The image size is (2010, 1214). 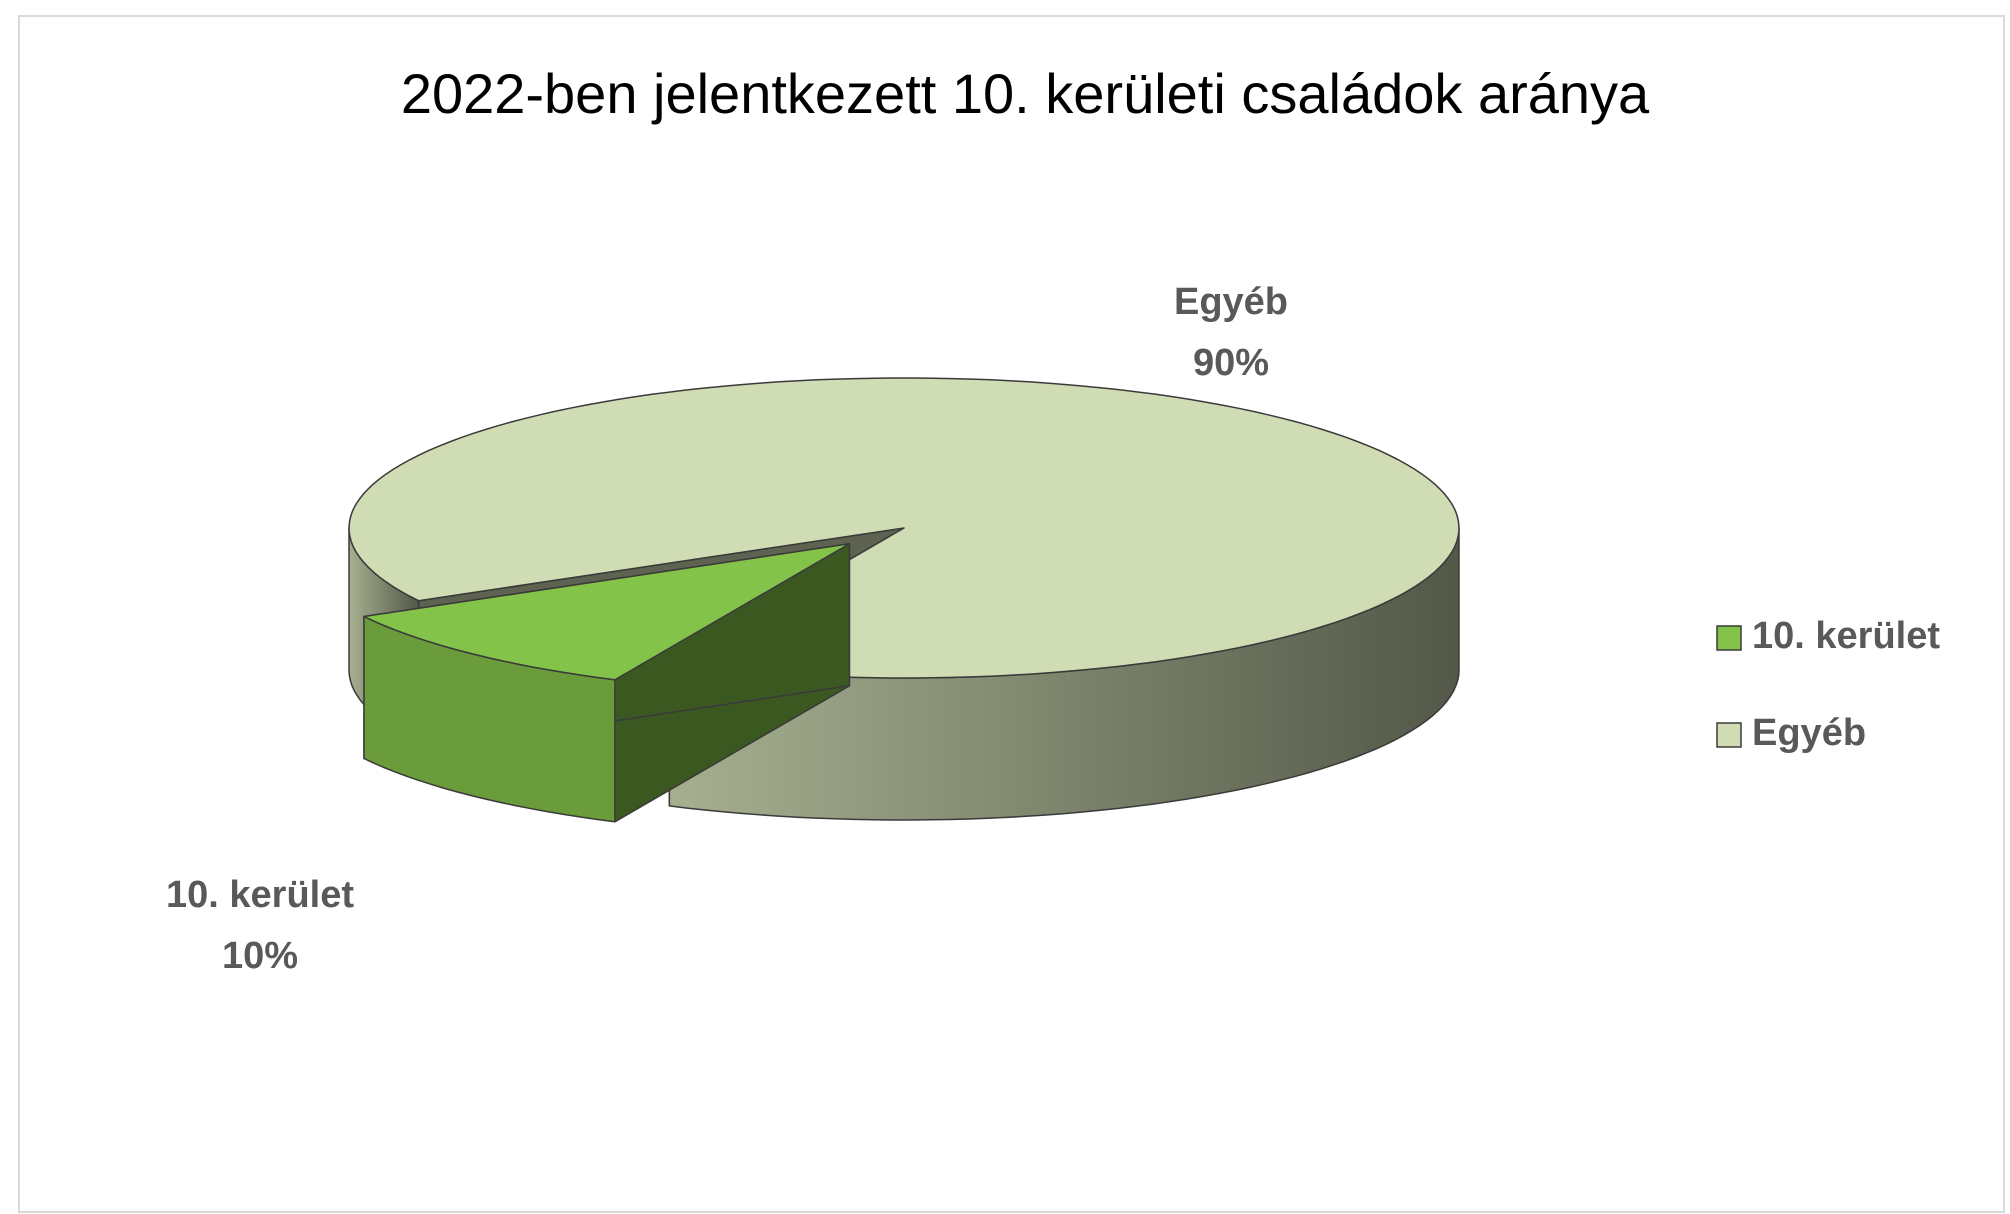 What do you see at coordinates (1809, 733) in the screenshot?
I see `legend-label: Egyéb` at bounding box center [1809, 733].